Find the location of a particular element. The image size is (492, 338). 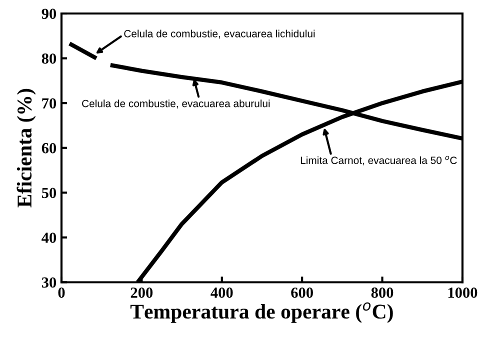

y-tick-label: 60 is located at coordinates (49, 148).